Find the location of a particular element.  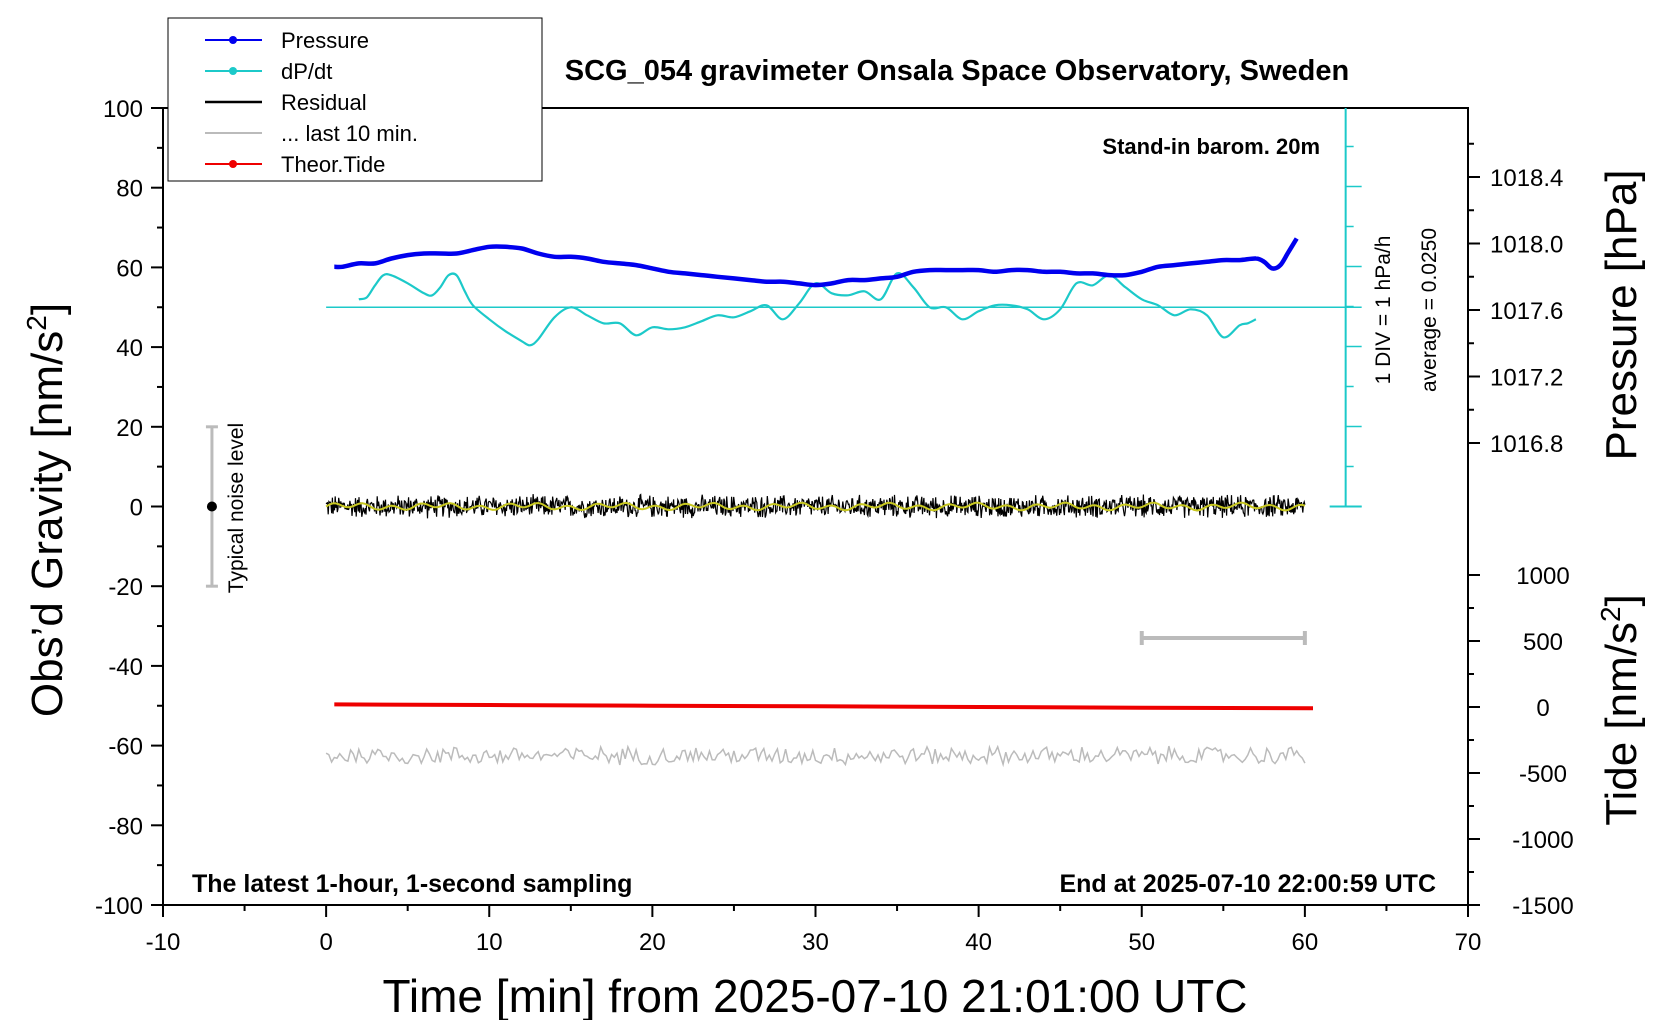

noise-level-note: Typical noise level is located at coordinates (236, 508).